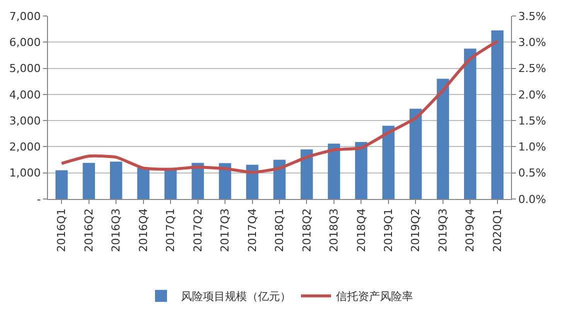 Image resolution: width=561 pixels, height=322 pixels. I want to click on x-tick-label: 2017Q1, so click(171, 230).